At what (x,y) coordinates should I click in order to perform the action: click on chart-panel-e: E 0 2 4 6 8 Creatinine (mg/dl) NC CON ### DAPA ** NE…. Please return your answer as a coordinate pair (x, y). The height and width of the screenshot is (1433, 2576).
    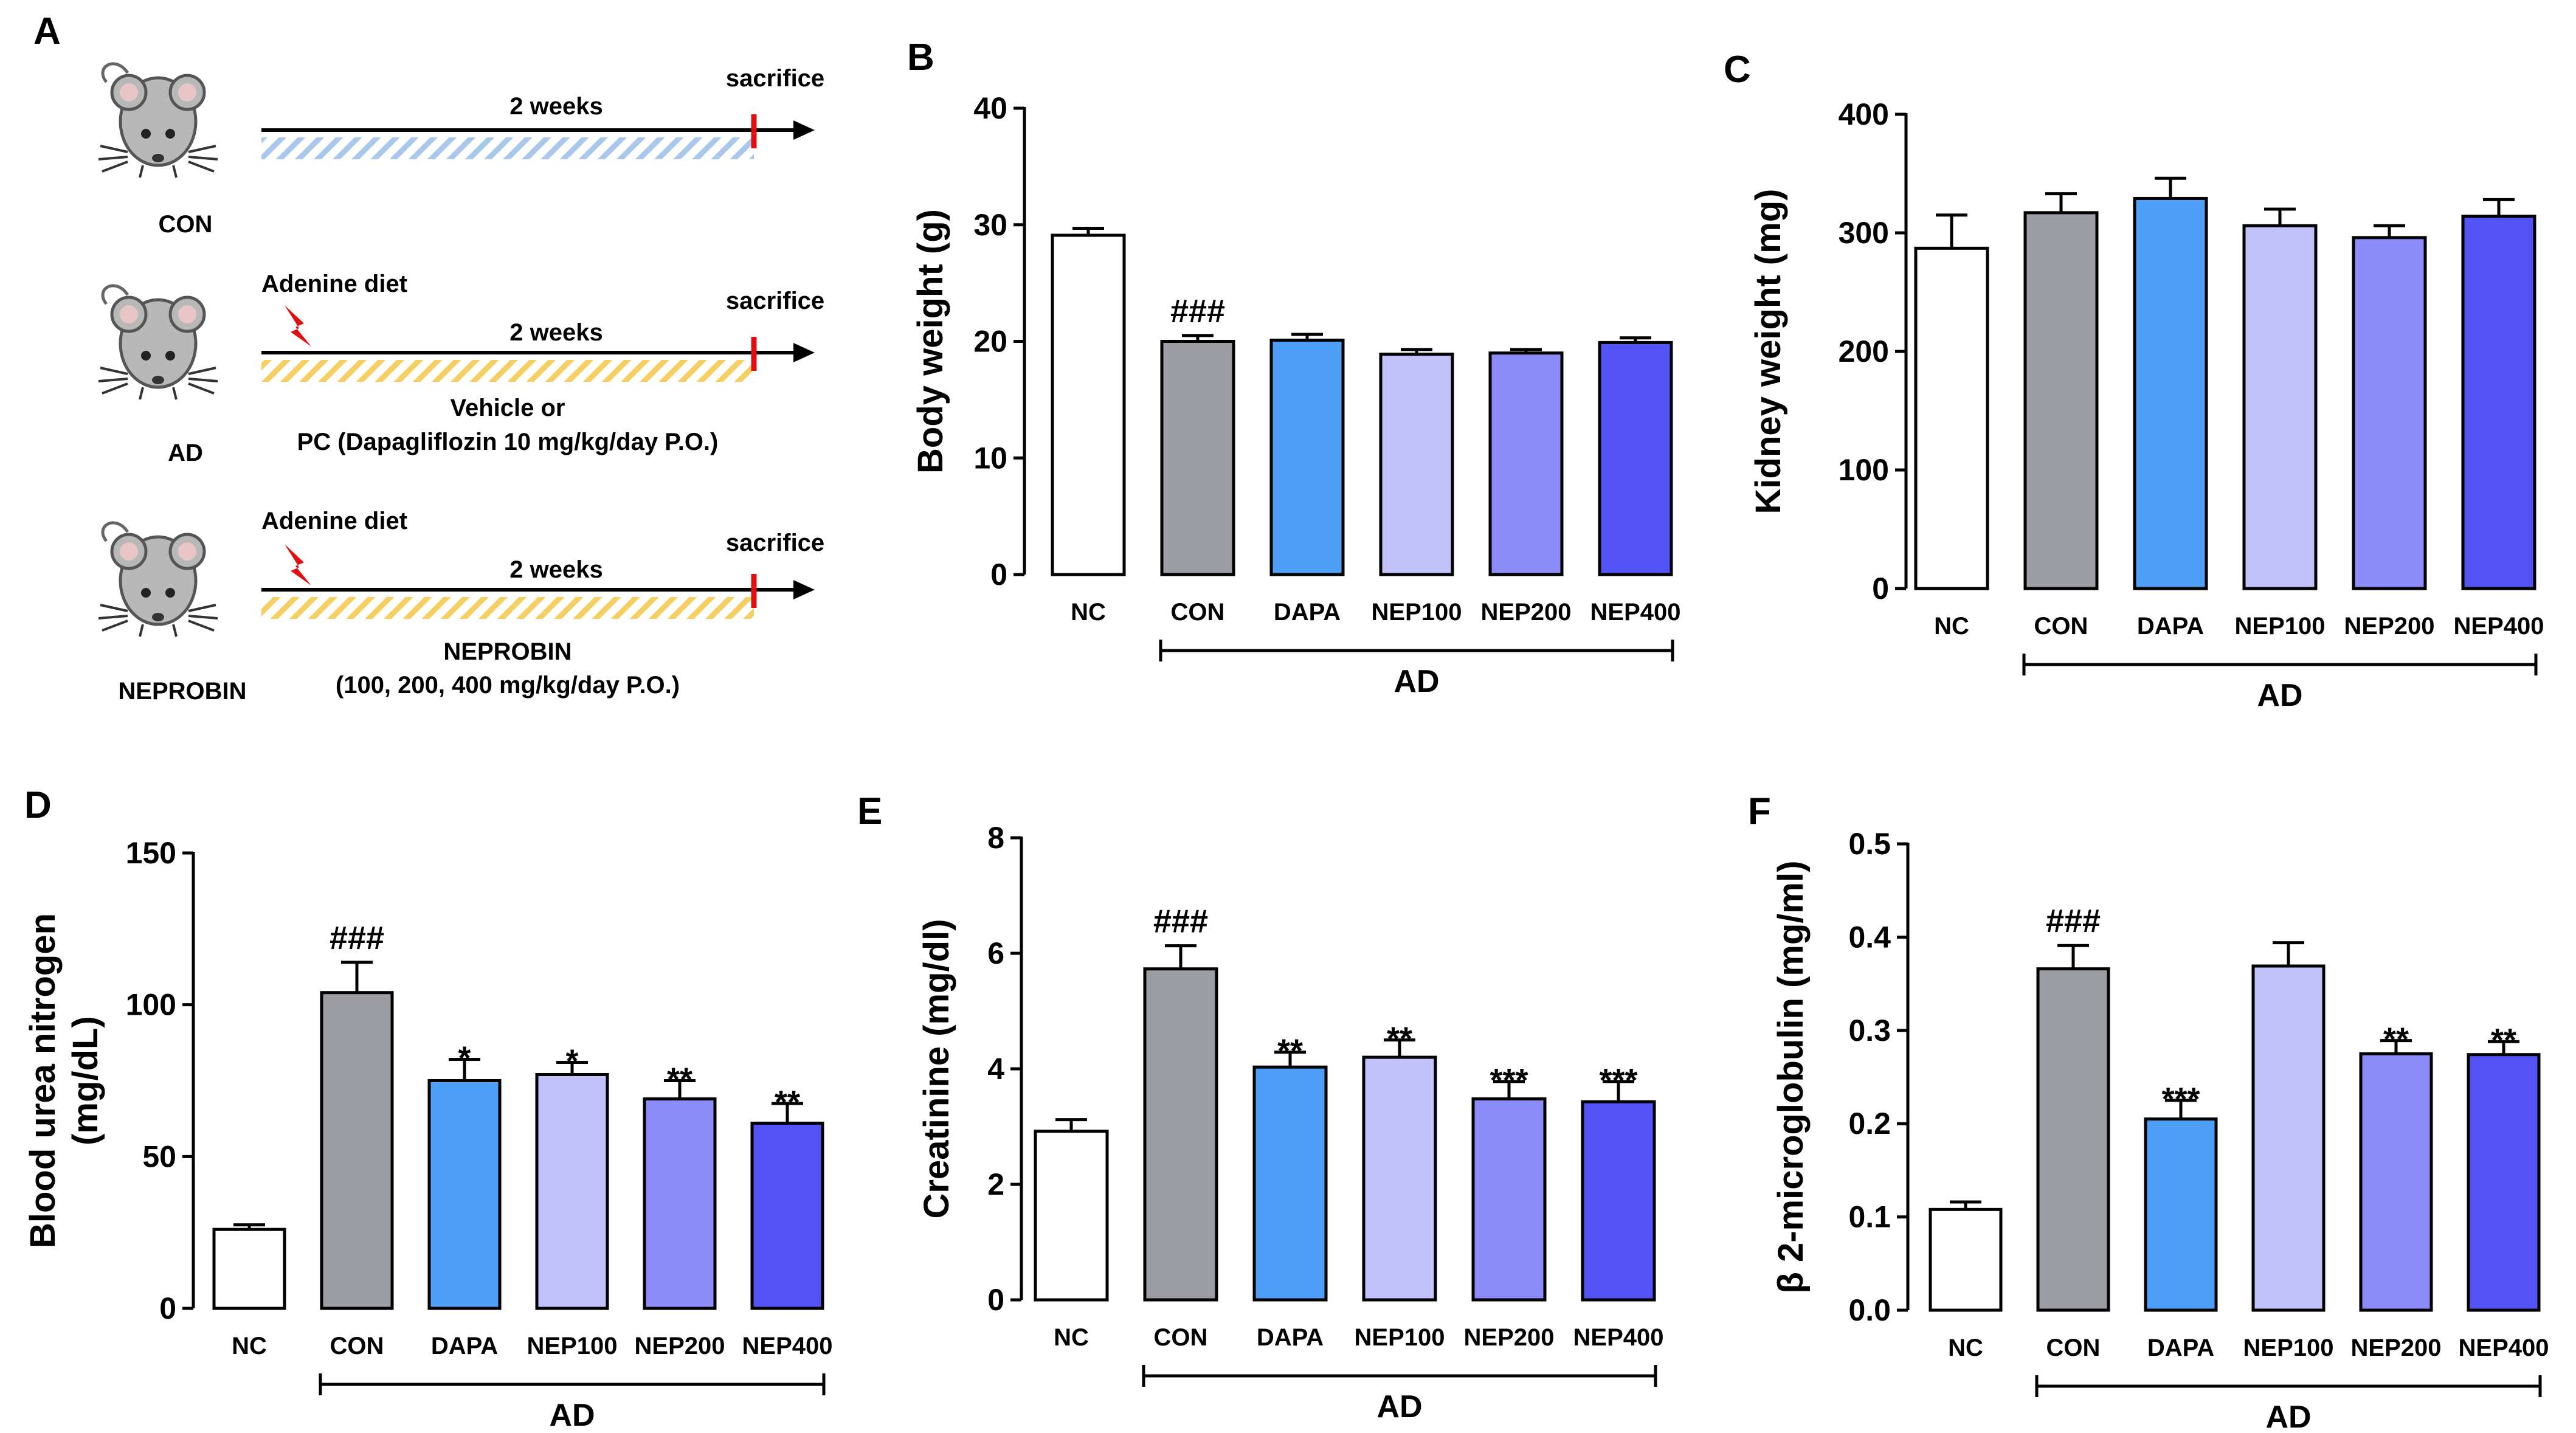
    Looking at the image, I should click on (1260, 1107).